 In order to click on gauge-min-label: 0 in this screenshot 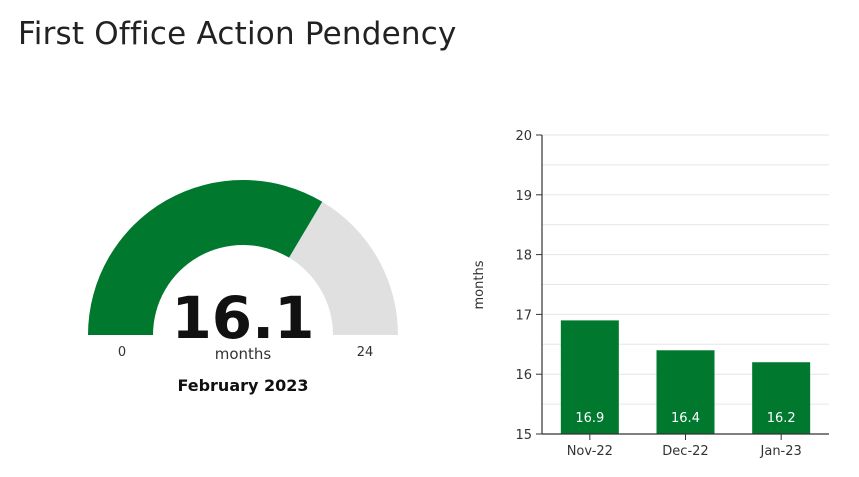, I will do `click(122, 352)`.